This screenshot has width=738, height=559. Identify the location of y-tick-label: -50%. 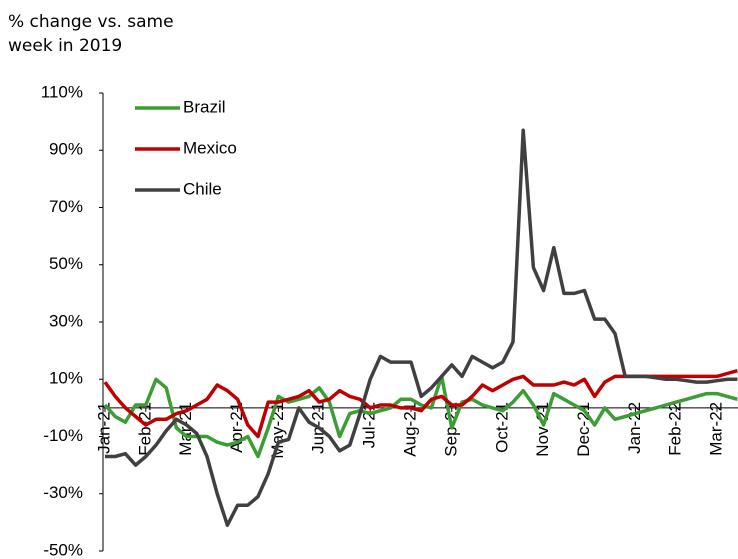
(63, 549).